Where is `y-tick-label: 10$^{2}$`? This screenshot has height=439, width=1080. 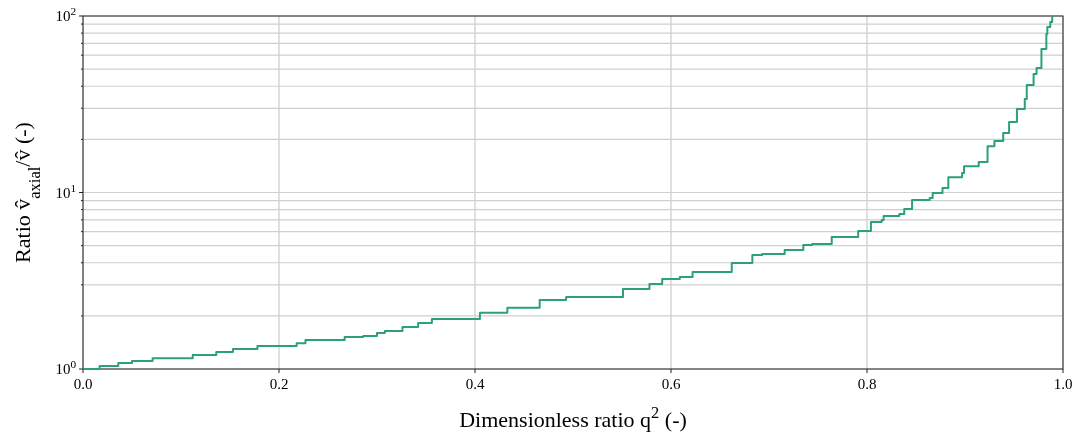 y-tick-label: 10$^{2}$ is located at coordinates (65, 14).